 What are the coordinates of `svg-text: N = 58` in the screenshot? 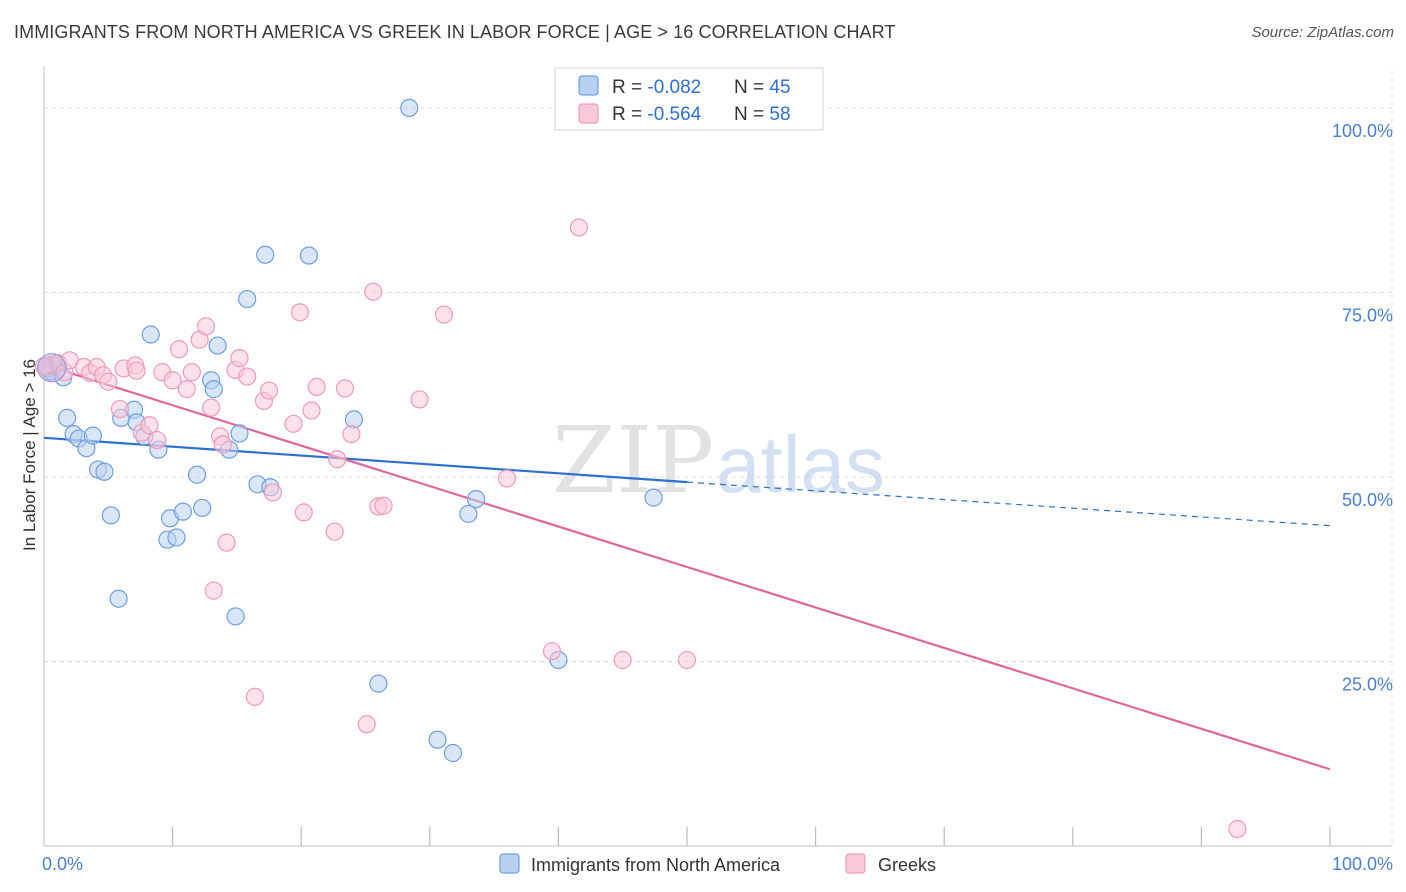 It's located at (762, 114).